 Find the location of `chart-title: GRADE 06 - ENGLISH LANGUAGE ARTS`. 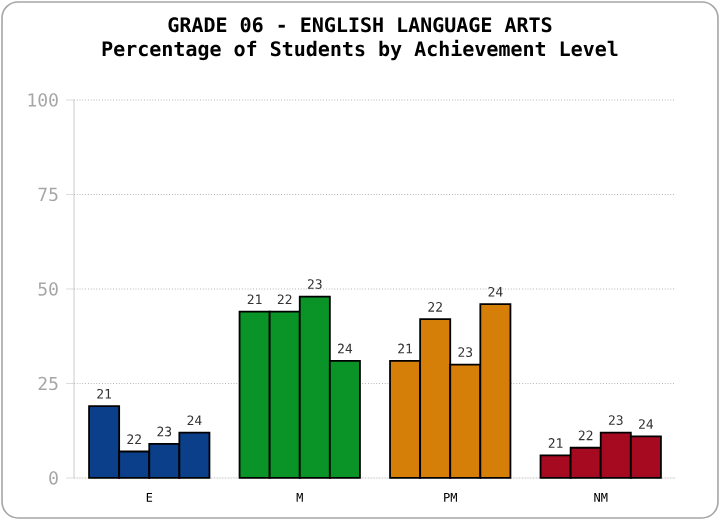

chart-title: GRADE 06 - ENGLISH LANGUAGE ARTS is located at coordinates (360, 25).